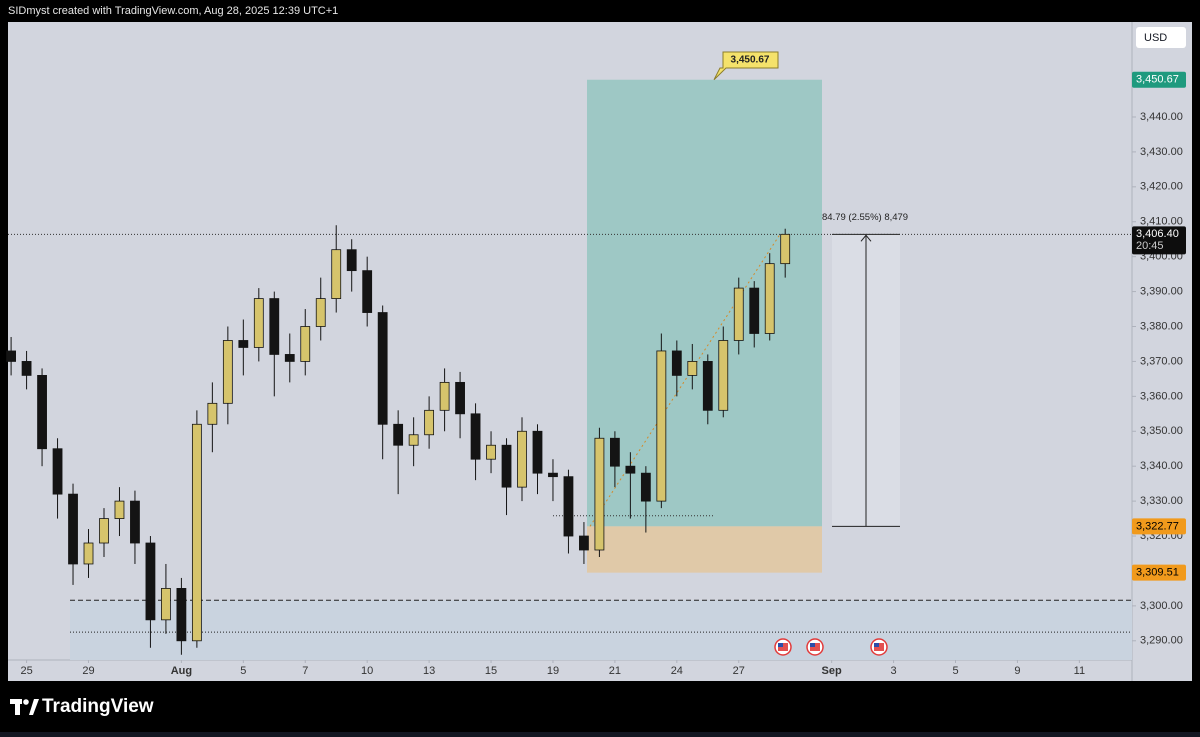  Describe the element at coordinates (1017, 671) in the screenshot. I see `x-tick-label: 9` at that location.